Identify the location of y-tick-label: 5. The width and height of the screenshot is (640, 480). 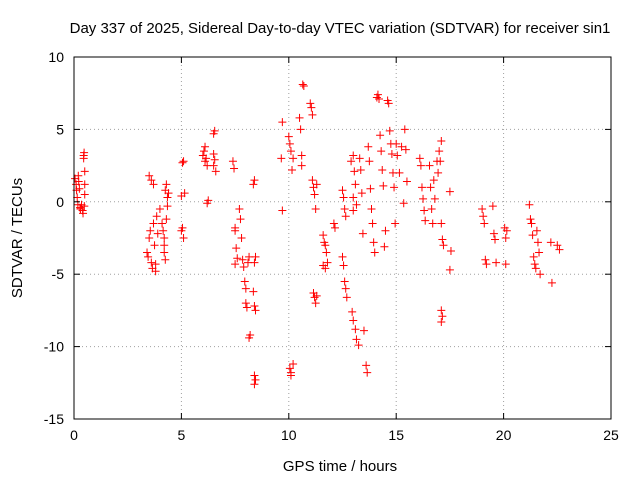
(60, 129).